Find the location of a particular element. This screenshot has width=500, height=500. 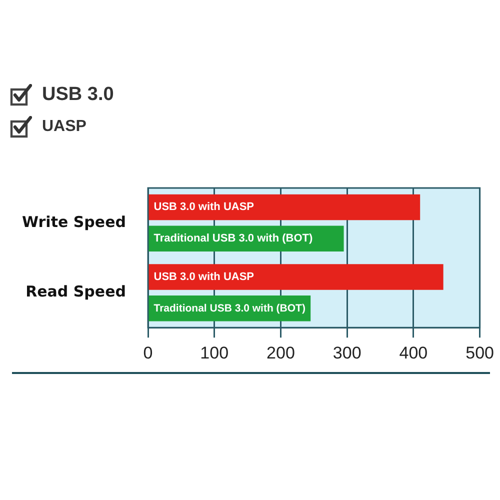

series-label: Traditional USB 3.0 with (BOT) is located at coordinates (233, 238).